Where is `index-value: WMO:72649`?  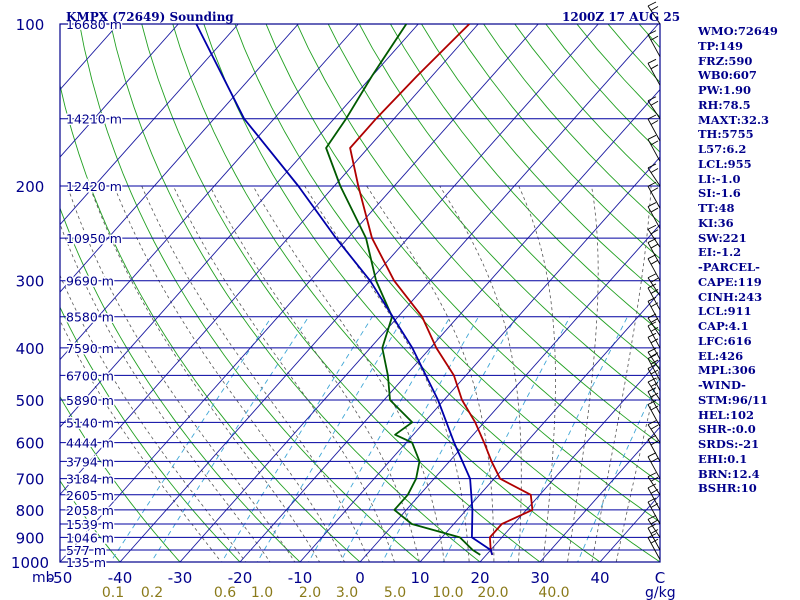 index-value: WMO:72649 is located at coordinates (738, 31).